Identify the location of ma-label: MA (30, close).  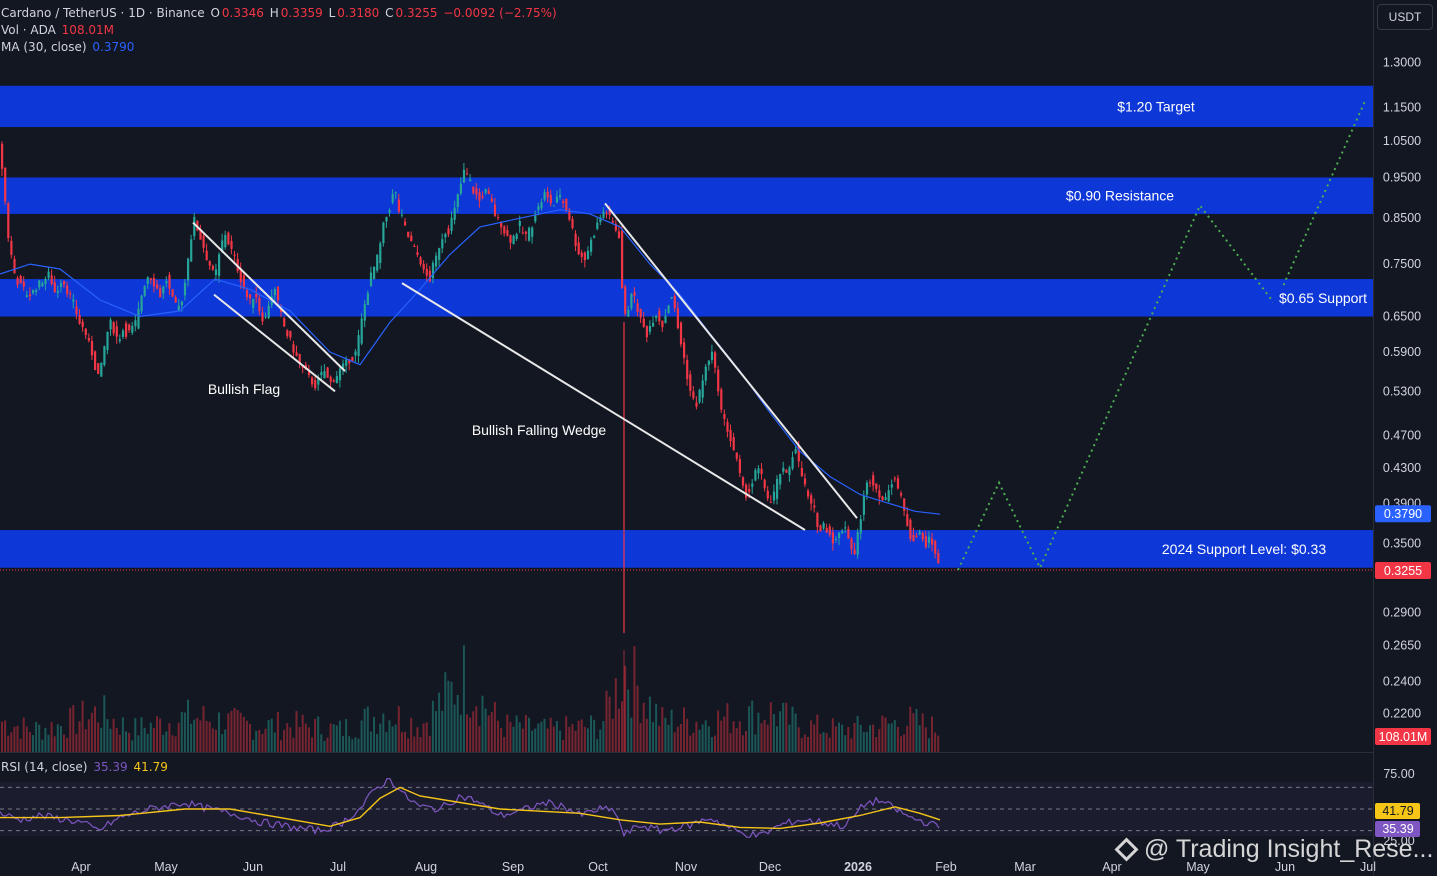
(44, 47).